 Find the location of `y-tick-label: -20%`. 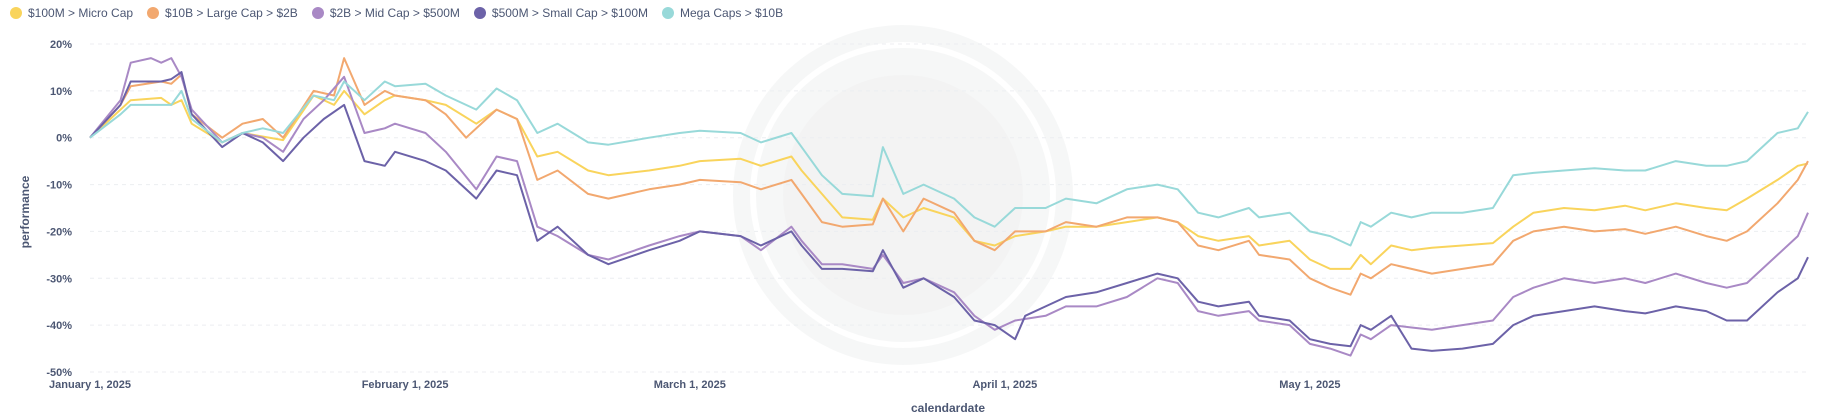

y-tick-label: -20% is located at coordinates (59, 232).